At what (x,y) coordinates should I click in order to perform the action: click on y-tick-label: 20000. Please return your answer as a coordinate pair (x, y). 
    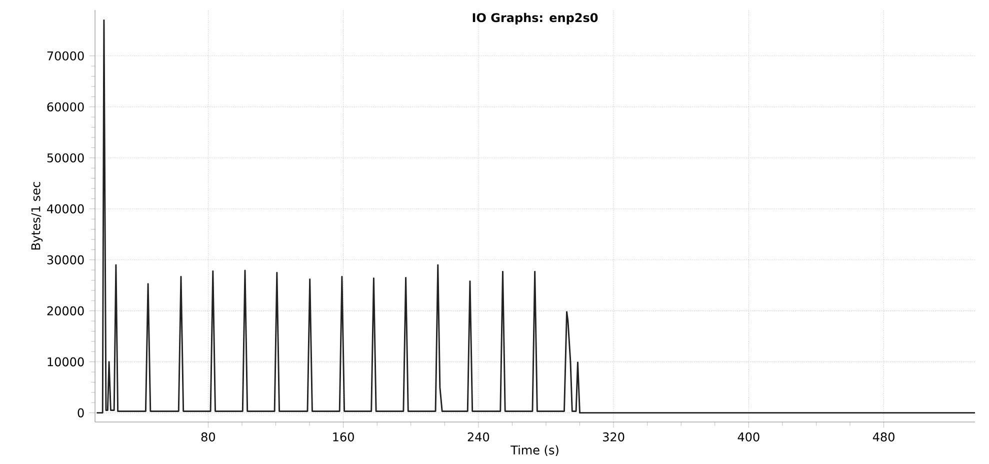
    Looking at the image, I should click on (65, 311).